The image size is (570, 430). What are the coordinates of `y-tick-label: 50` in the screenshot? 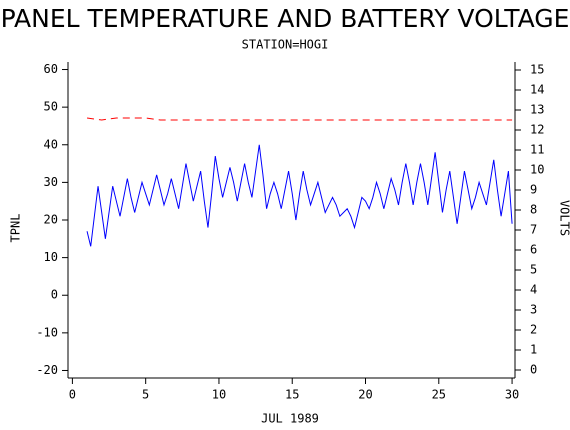 It's located at (51, 107).